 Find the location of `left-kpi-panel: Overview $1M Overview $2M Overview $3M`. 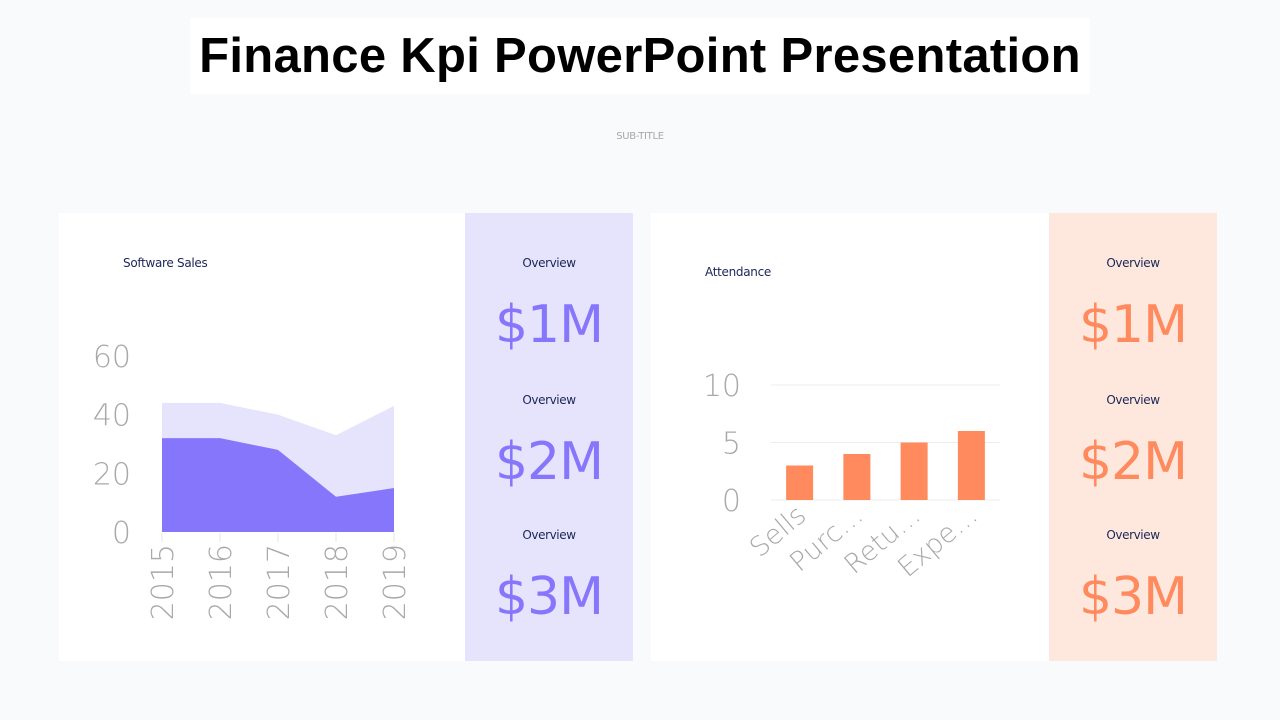

left-kpi-panel: Overview $1M Overview $2M Overview $3M is located at coordinates (549, 437).